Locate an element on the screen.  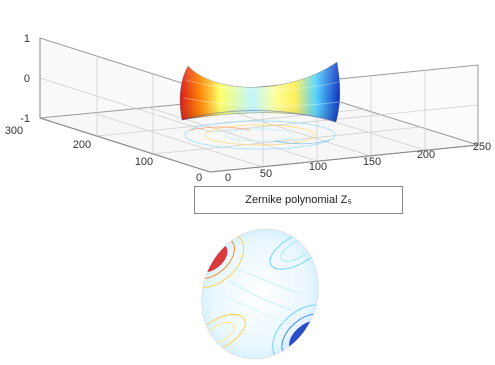
x-tick-label: 250 is located at coordinates (482, 147).